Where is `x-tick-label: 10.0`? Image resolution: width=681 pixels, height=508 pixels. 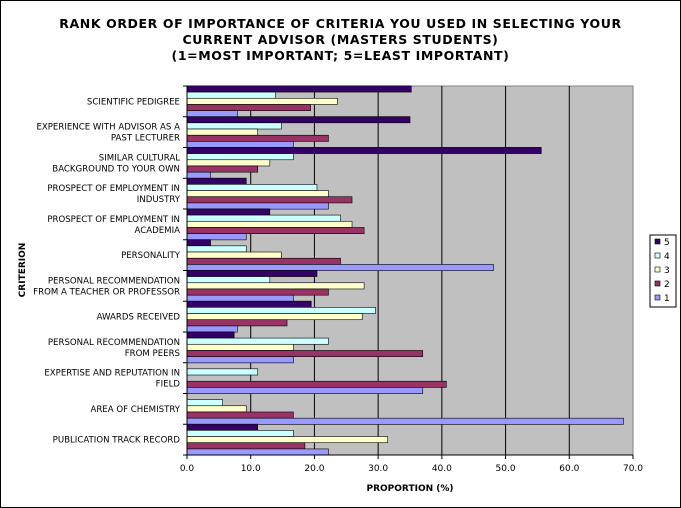
x-tick-label: 10.0 is located at coordinates (251, 469).